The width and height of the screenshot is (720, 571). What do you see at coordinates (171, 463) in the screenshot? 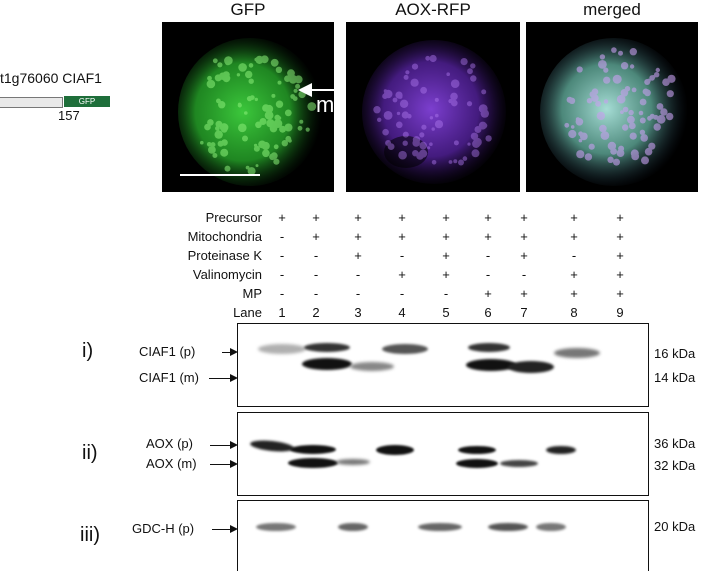
I see `aox-mature-label: AOX (m)` at bounding box center [171, 463].